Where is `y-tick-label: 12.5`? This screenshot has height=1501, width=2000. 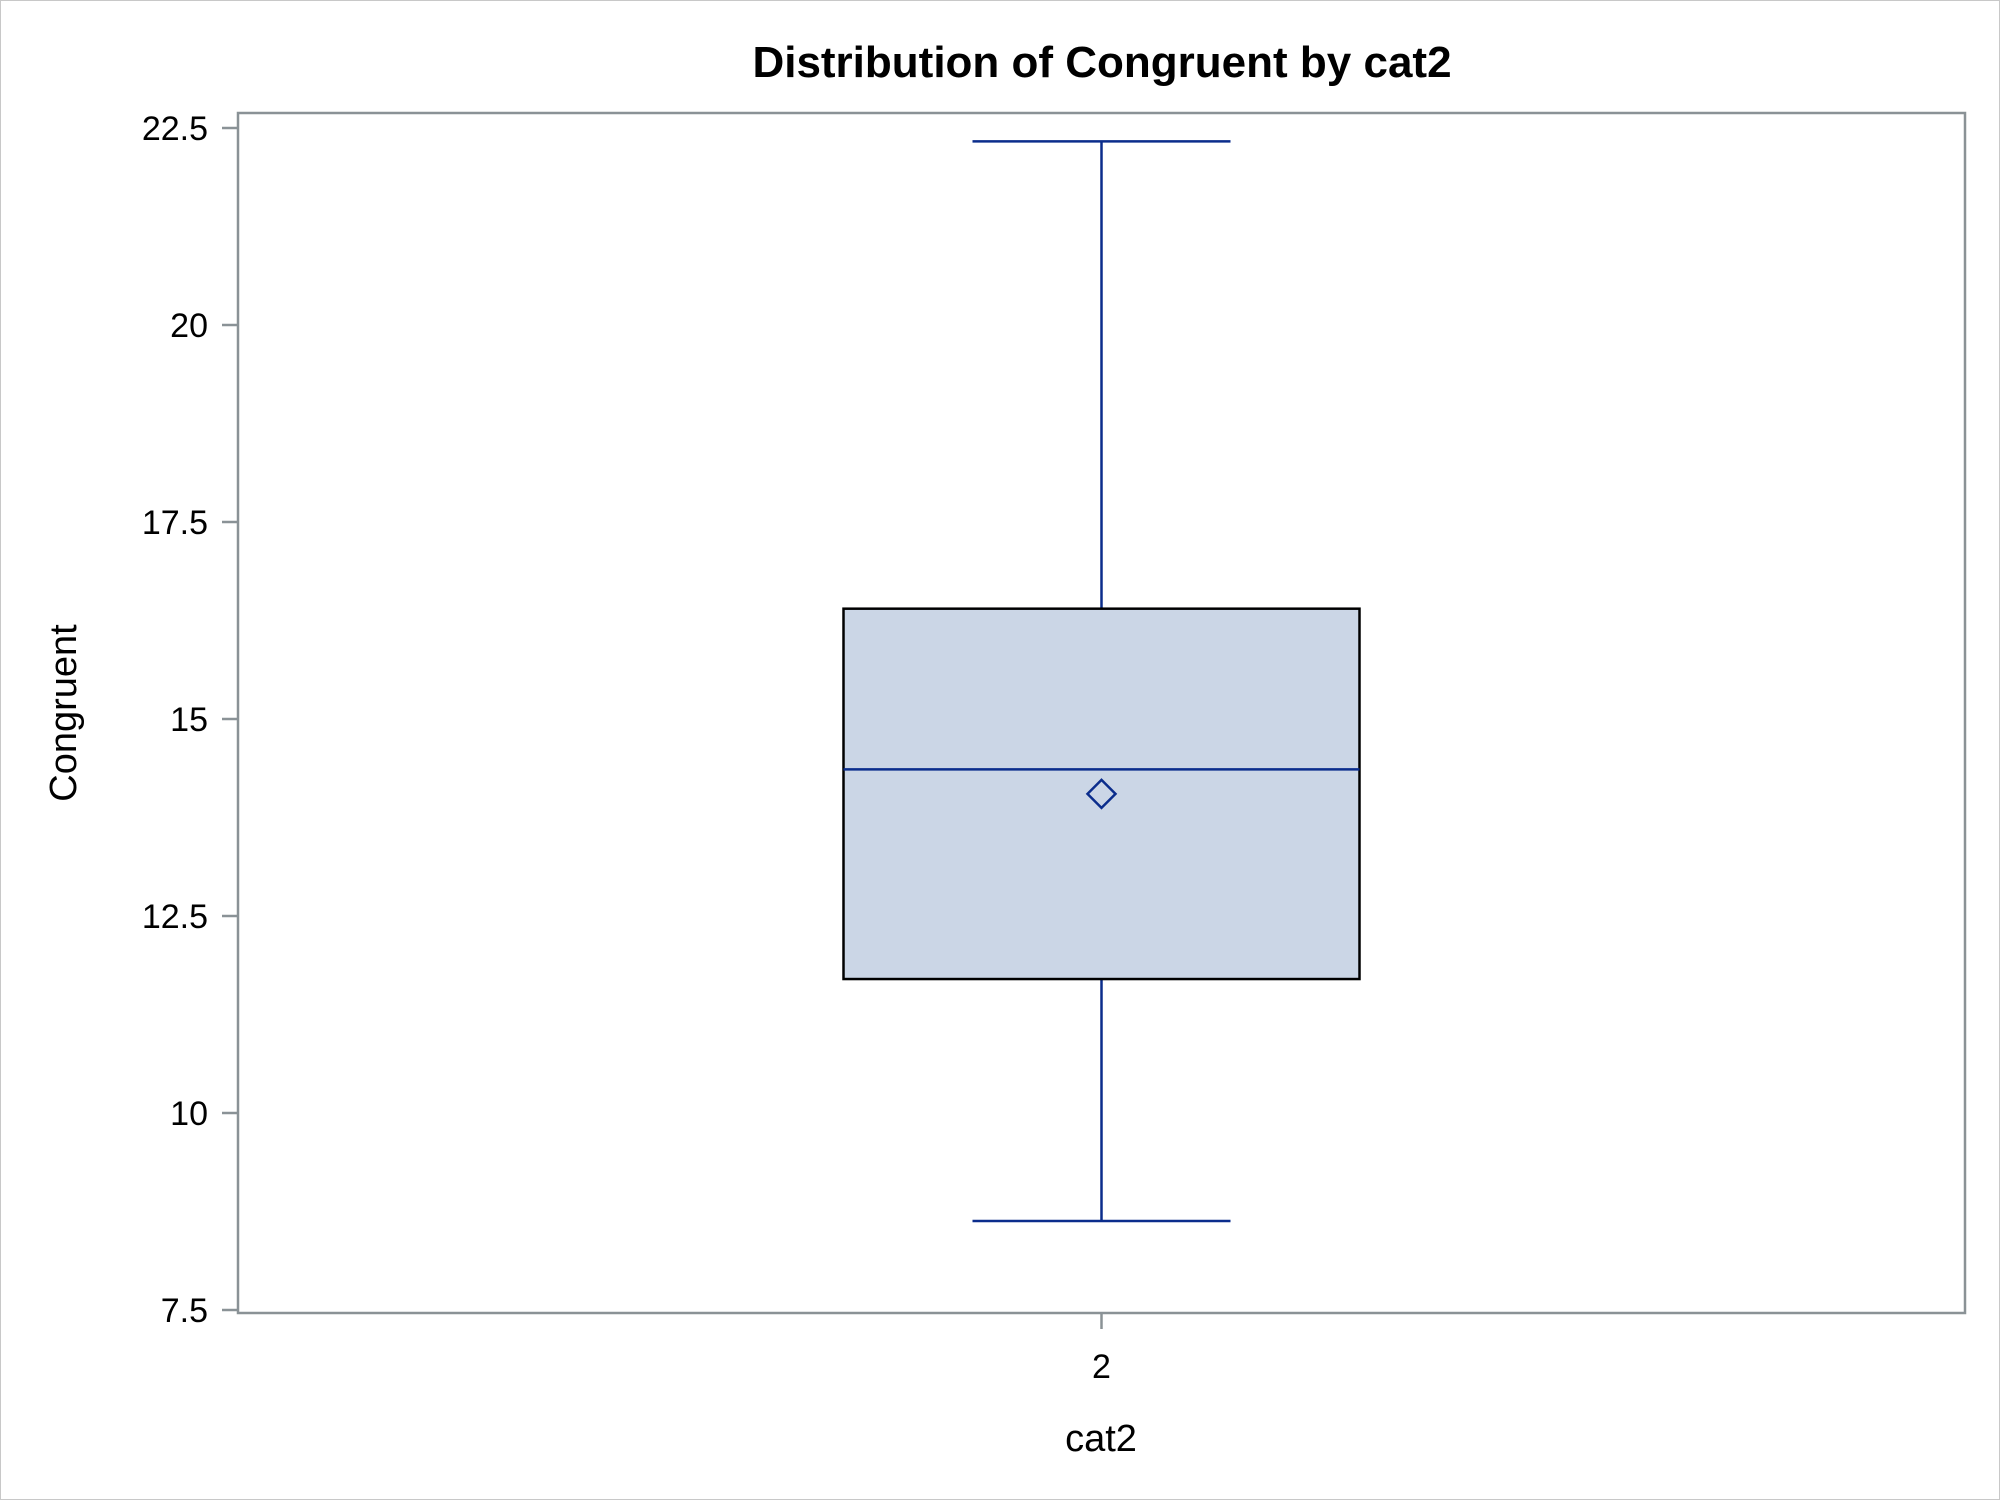 y-tick-label: 12.5 is located at coordinates (175, 917).